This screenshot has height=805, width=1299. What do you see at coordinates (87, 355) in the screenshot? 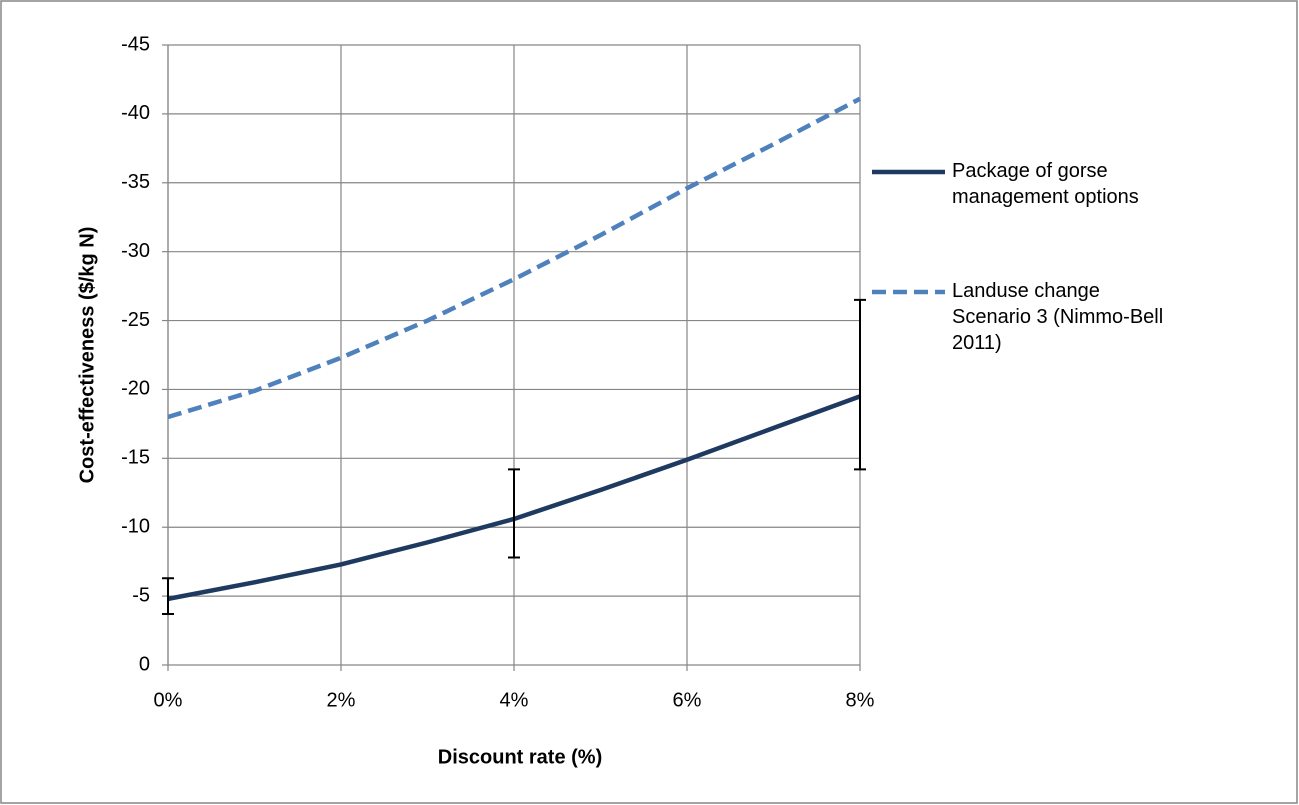
I see `y-axis-title: Cost-effectiveness ($/kg N)` at bounding box center [87, 355].